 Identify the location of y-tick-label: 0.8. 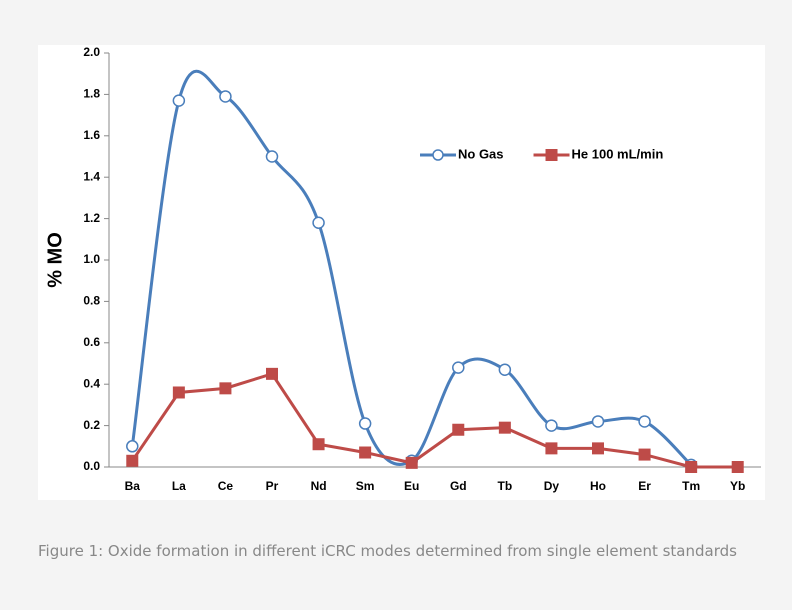
(91, 301).